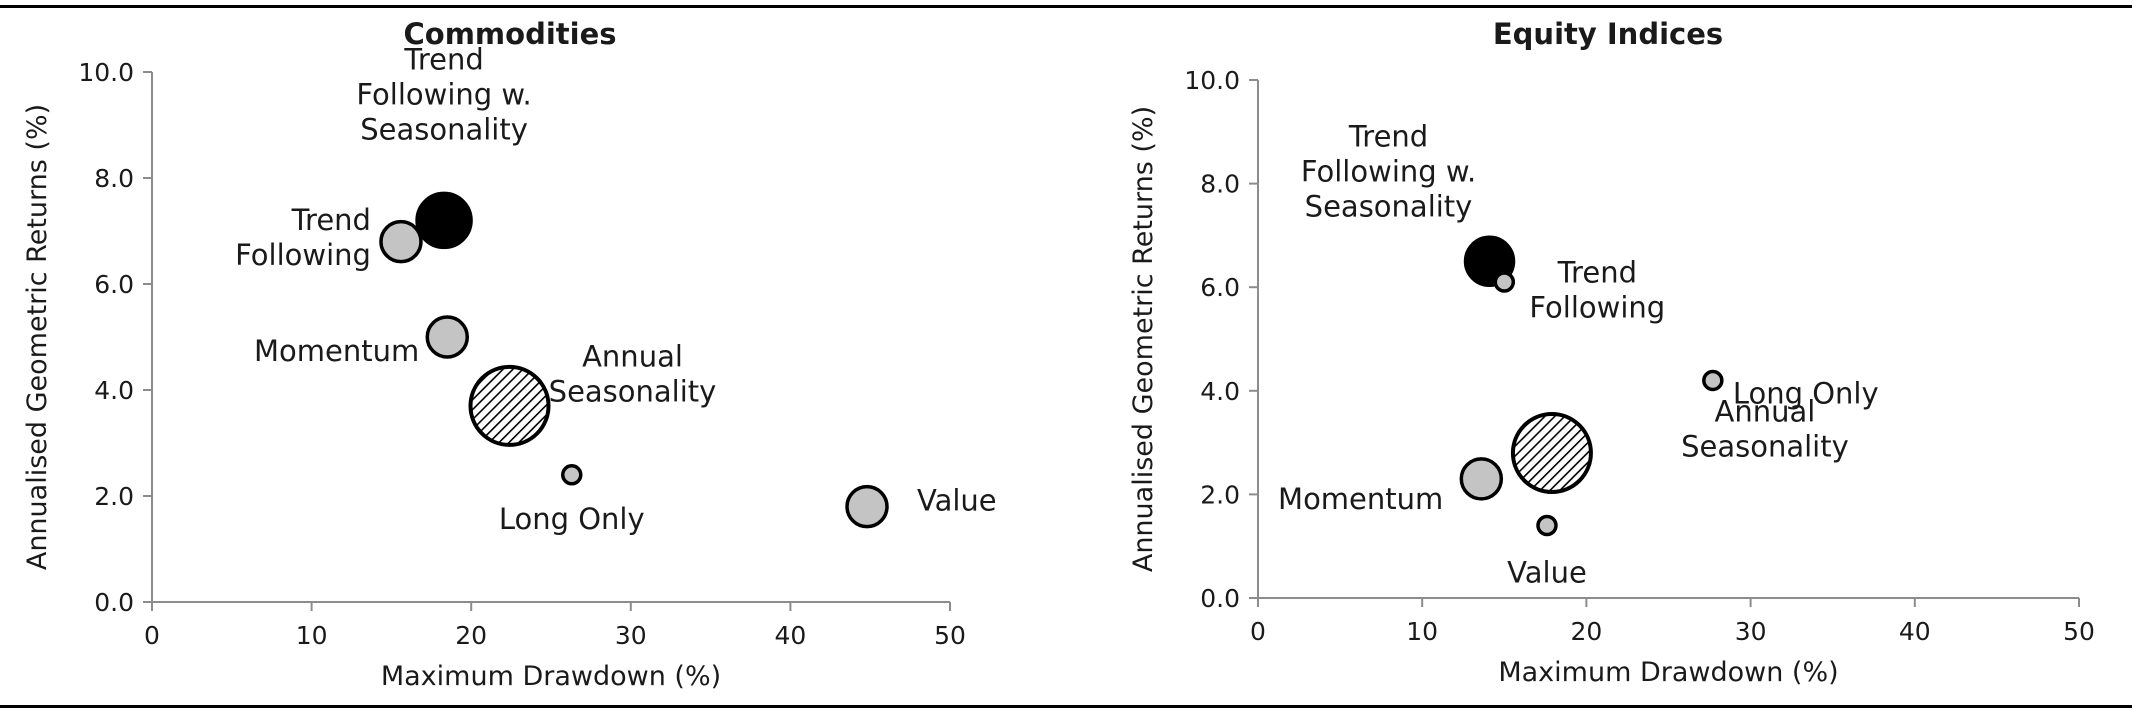 Image resolution: width=2132 pixels, height=719 pixels. What do you see at coordinates (1066, 6) in the screenshot?
I see `top-rule` at bounding box center [1066, 6].